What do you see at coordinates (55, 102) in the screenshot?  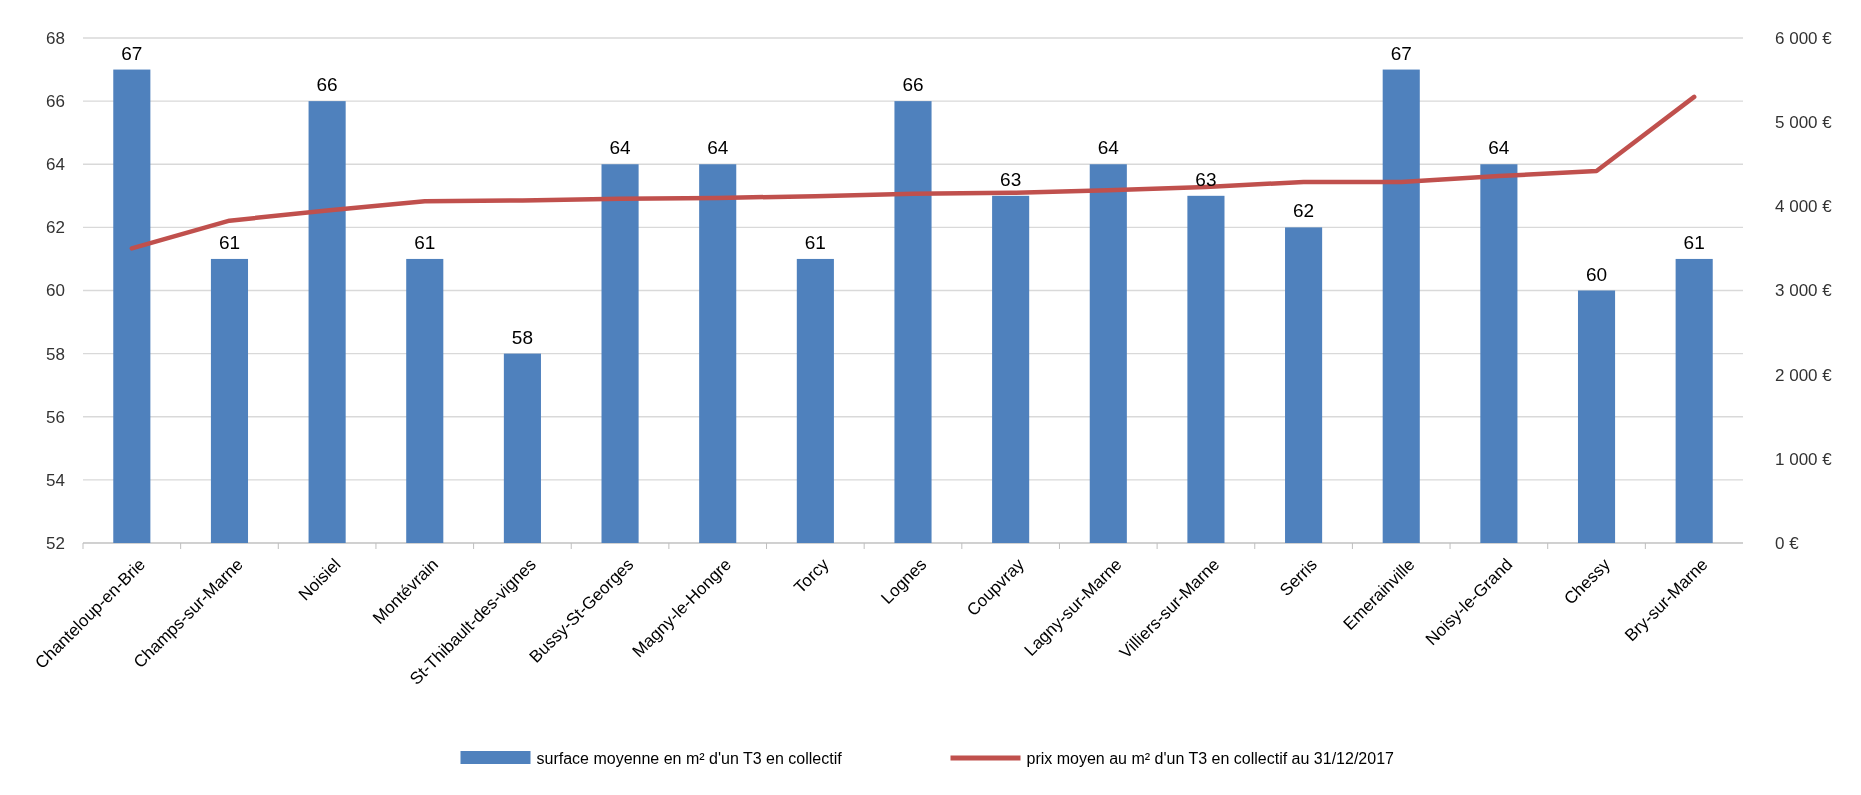 I see `y-tick-label: 66` at bounding box center [55, 102].